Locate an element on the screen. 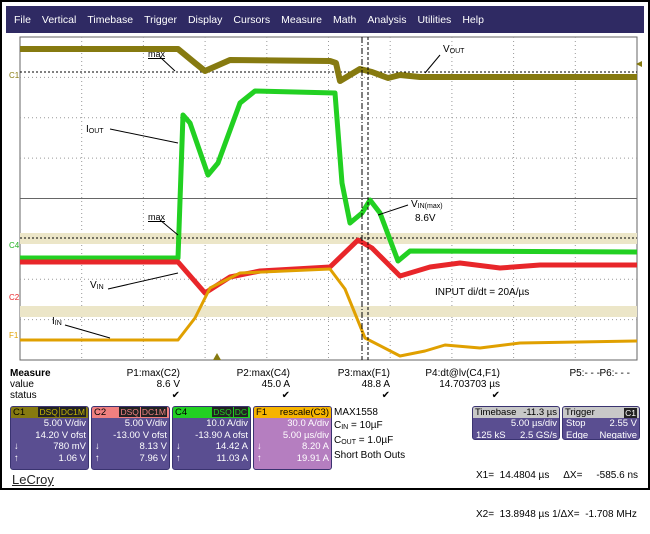  measure-row-status: status is located at coordinates (23, 395).